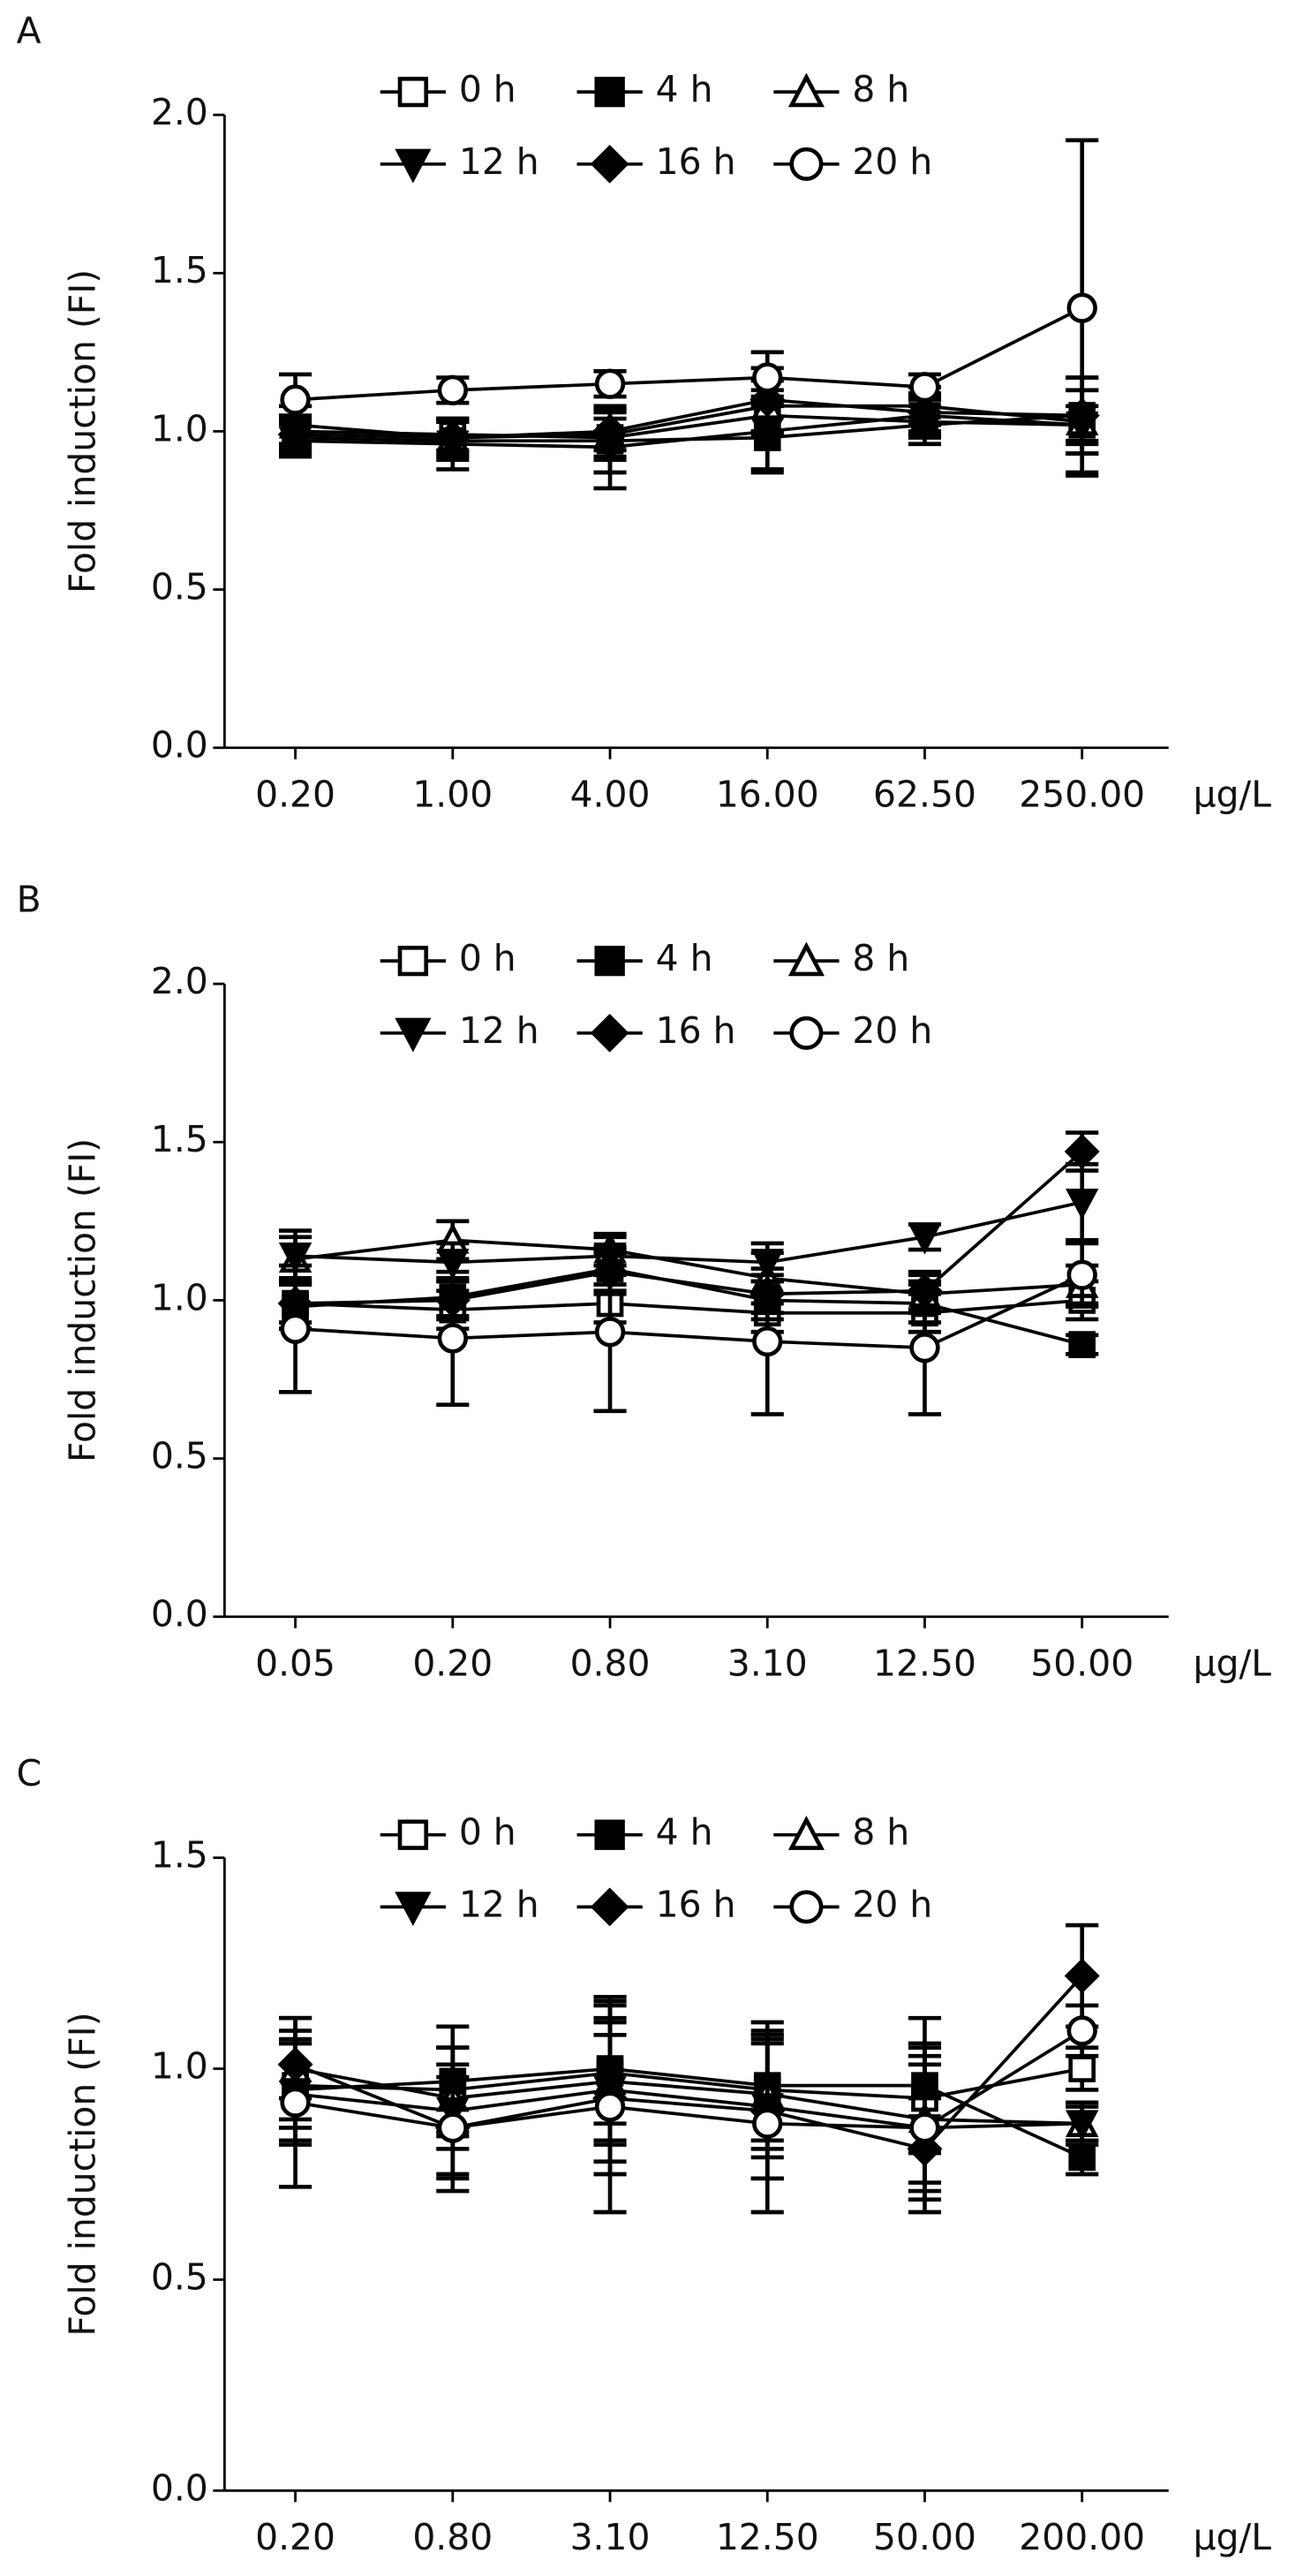  I want to click on x-tick-label: 250.00, so click(1082, 794).